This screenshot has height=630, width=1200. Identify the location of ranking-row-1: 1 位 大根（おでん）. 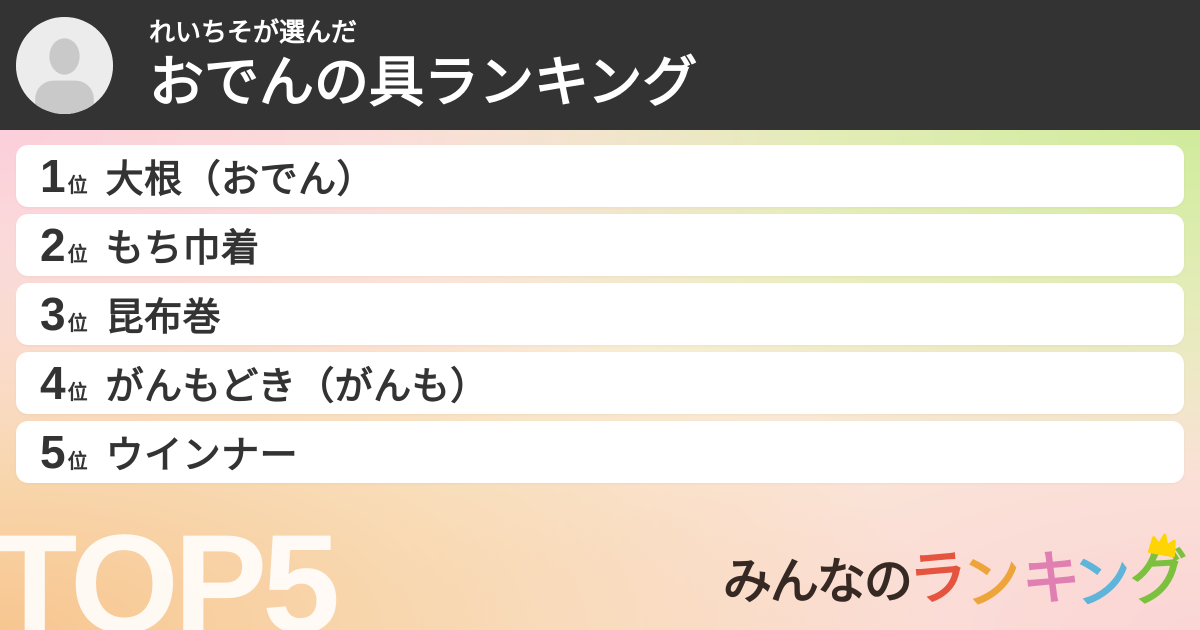
(600, 176).